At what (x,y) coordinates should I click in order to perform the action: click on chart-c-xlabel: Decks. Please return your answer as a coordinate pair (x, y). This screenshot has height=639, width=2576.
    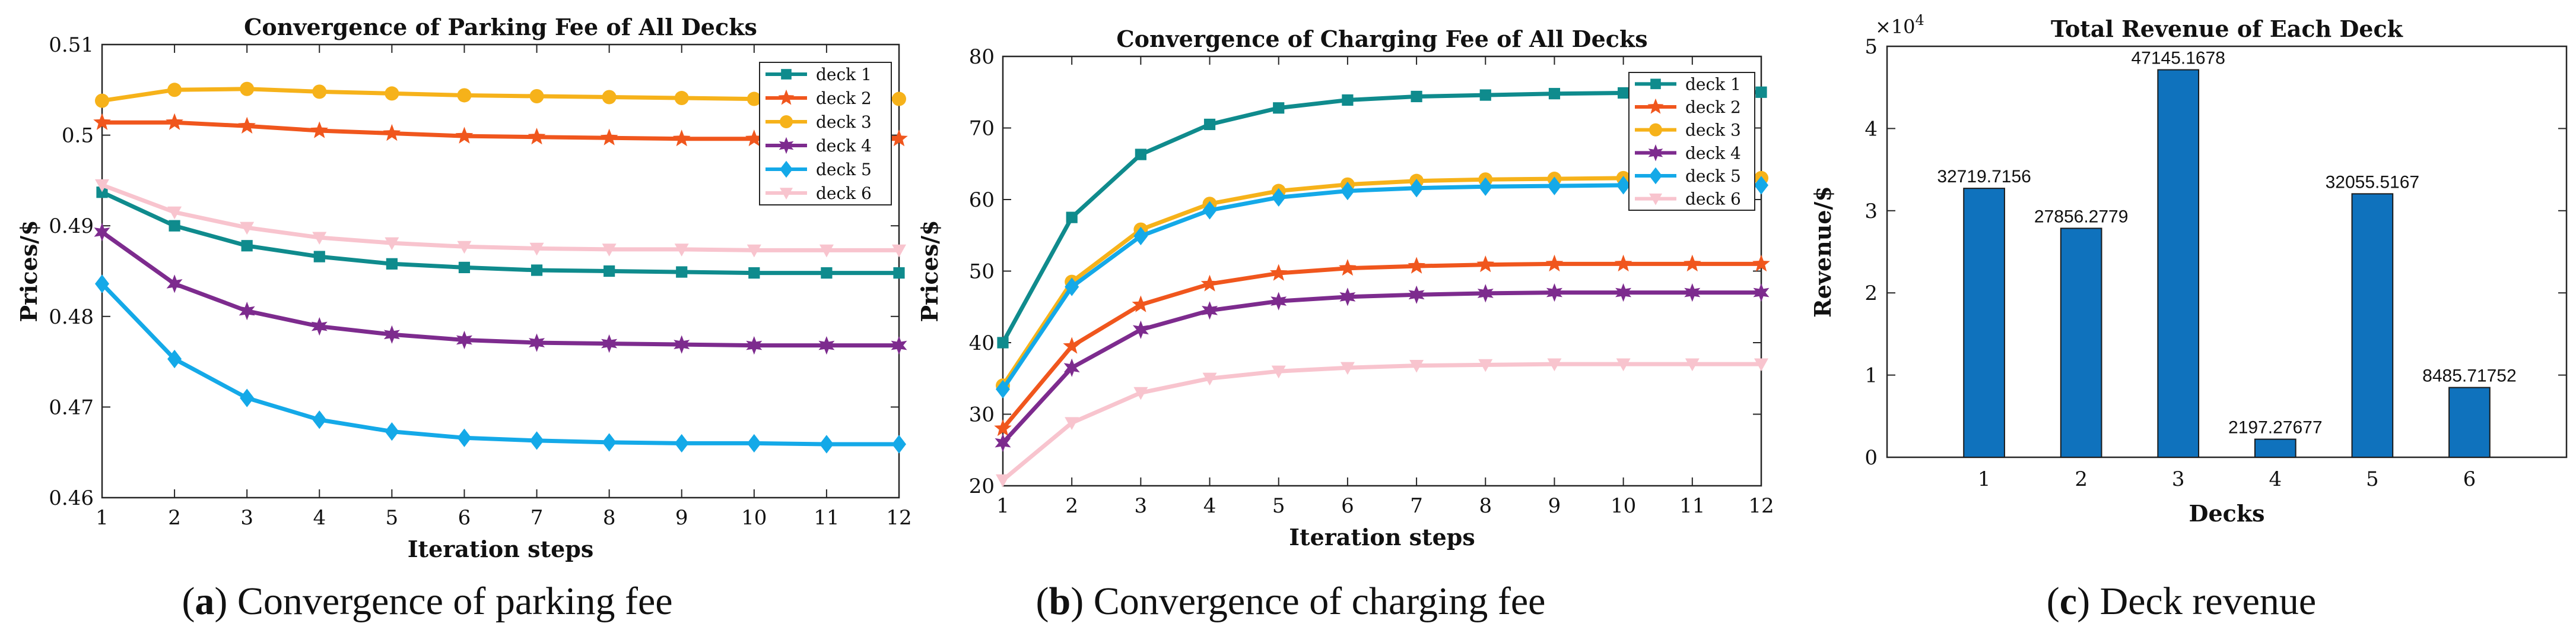
    Looking at the image, I should click on (2227, 514).